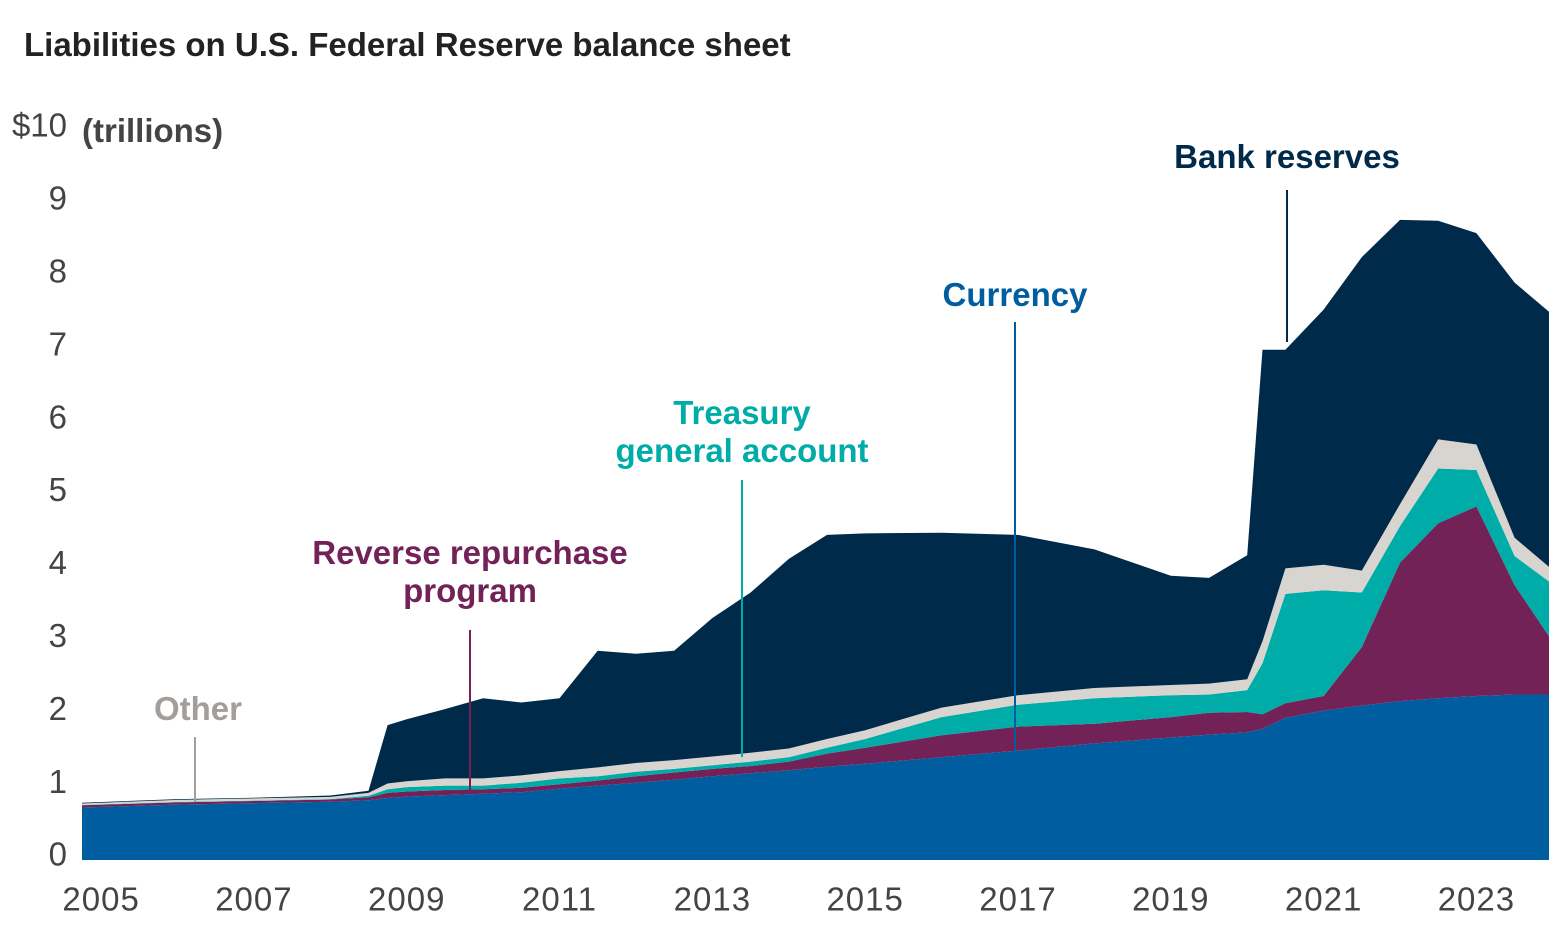 Image resolution: width=1567 pixels, height=937 pixels. What do you see at coordinates (58, 854) in the screenshot?
I see `y-tick-label: 0` at bounding box center [58, 854].